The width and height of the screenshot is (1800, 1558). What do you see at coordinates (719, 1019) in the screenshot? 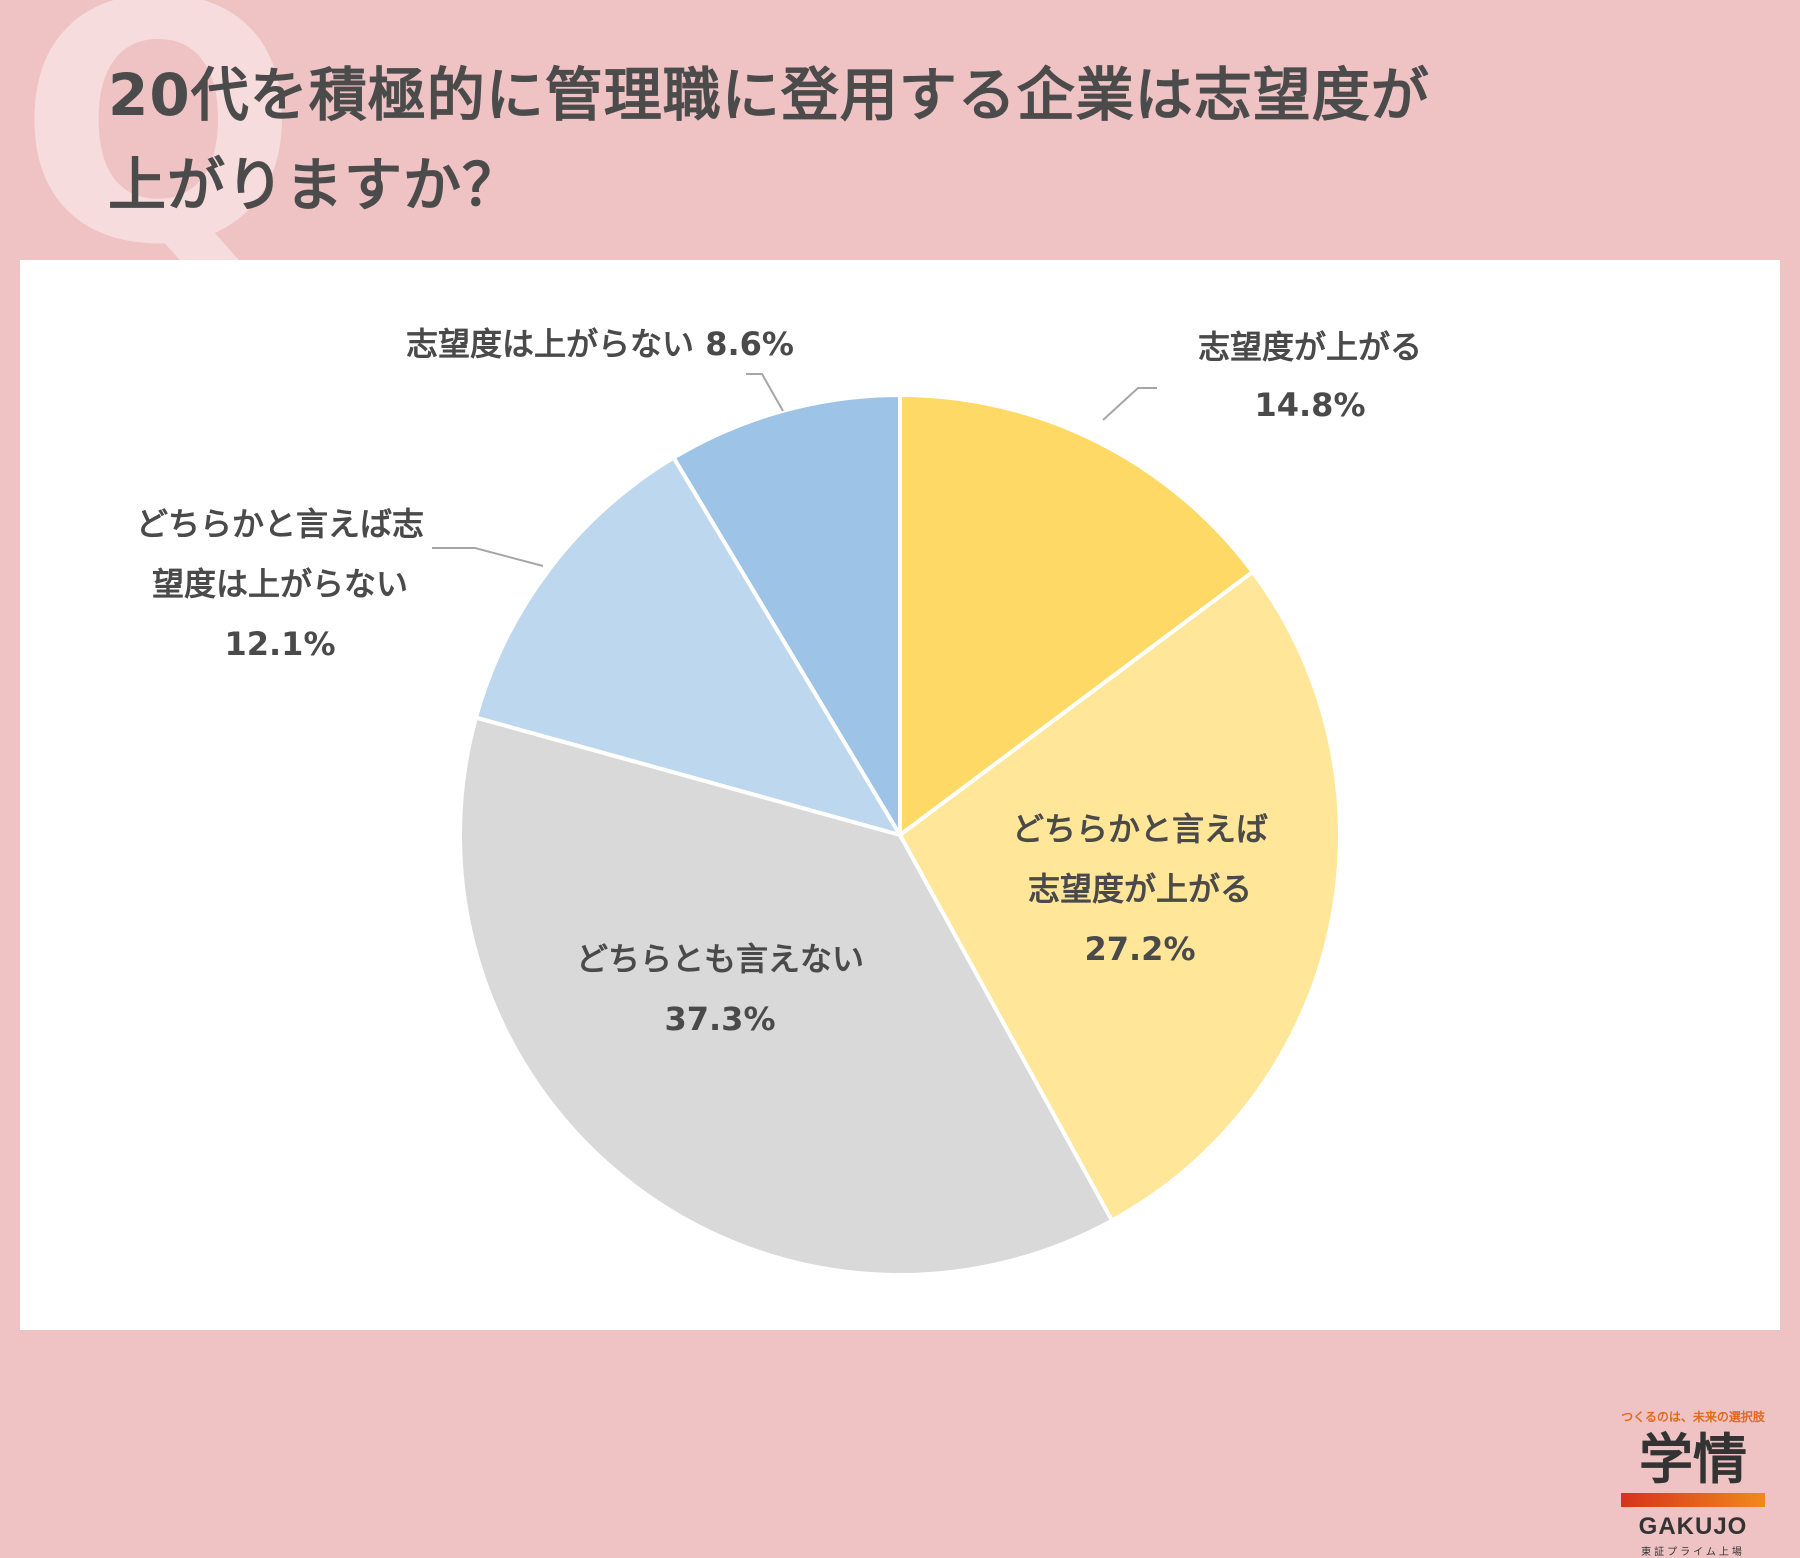
I see `slice-label-line: 37.3%` at bounding box center [719, 1019].